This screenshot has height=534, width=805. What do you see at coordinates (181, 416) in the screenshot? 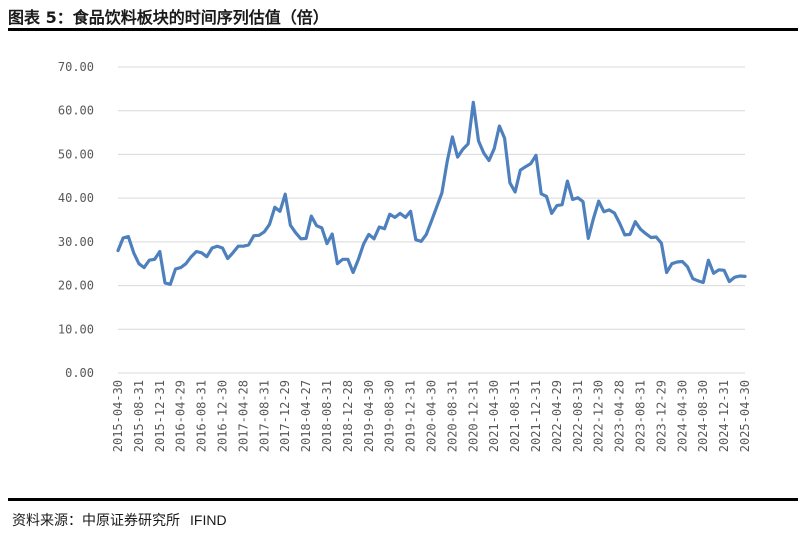
I see `x-tick-label: 2016-04-29` at bounding box center [181, 416].